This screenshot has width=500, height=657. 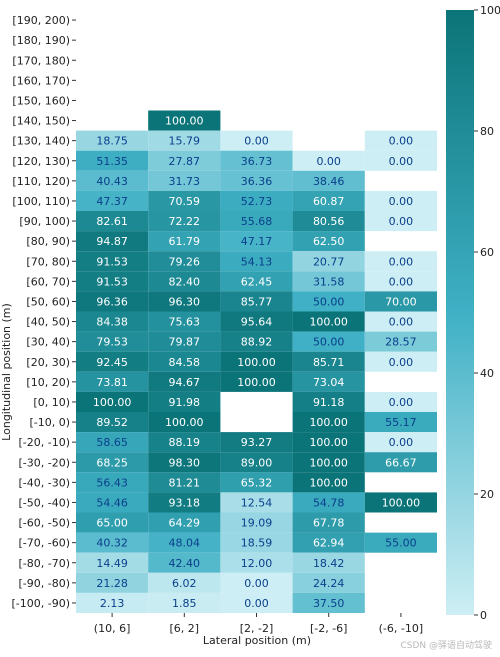 What do you see at coordinates (329, 603) in the screenshot?
I see `cell-value-label: 37.50` at bounding box center [329, 603].